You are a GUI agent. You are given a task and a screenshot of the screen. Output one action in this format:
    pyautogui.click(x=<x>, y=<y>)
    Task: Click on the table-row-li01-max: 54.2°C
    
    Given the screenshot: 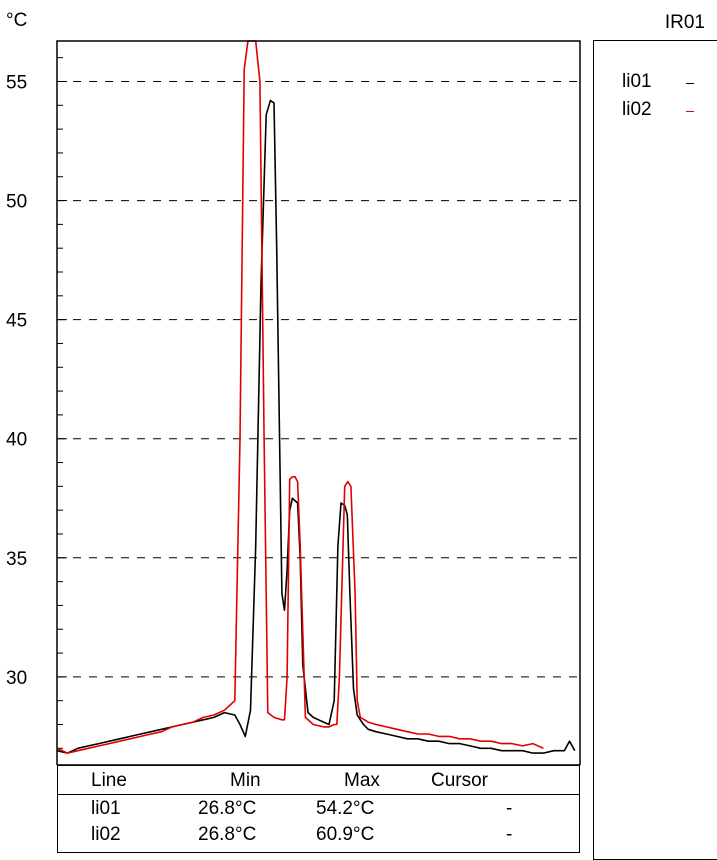 What is the action you would take?
    pyautogui.click(x=345, y=808)
    